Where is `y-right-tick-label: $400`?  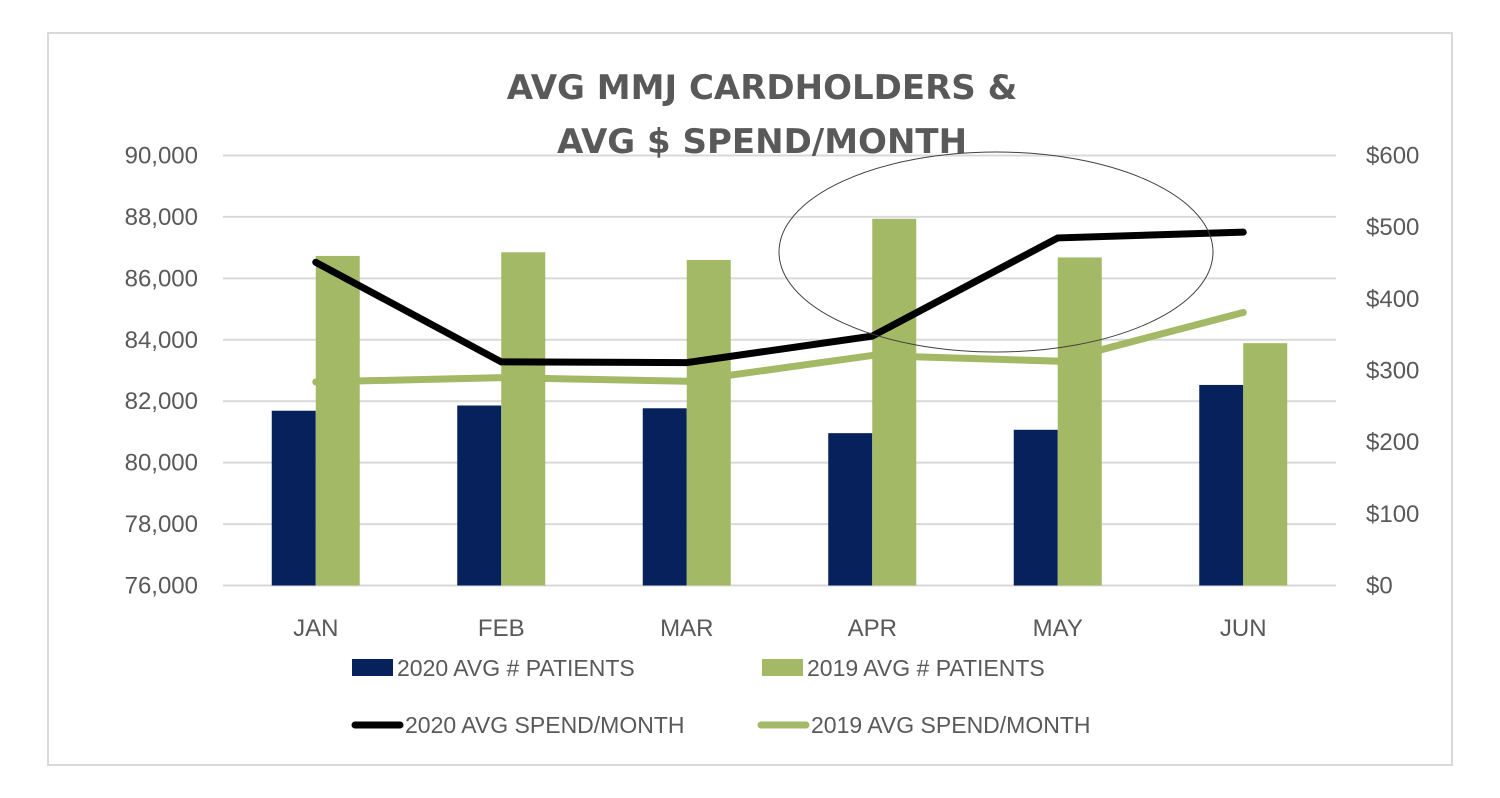
y-right-tick-label: $400 is located at coordinates (1392, 299).